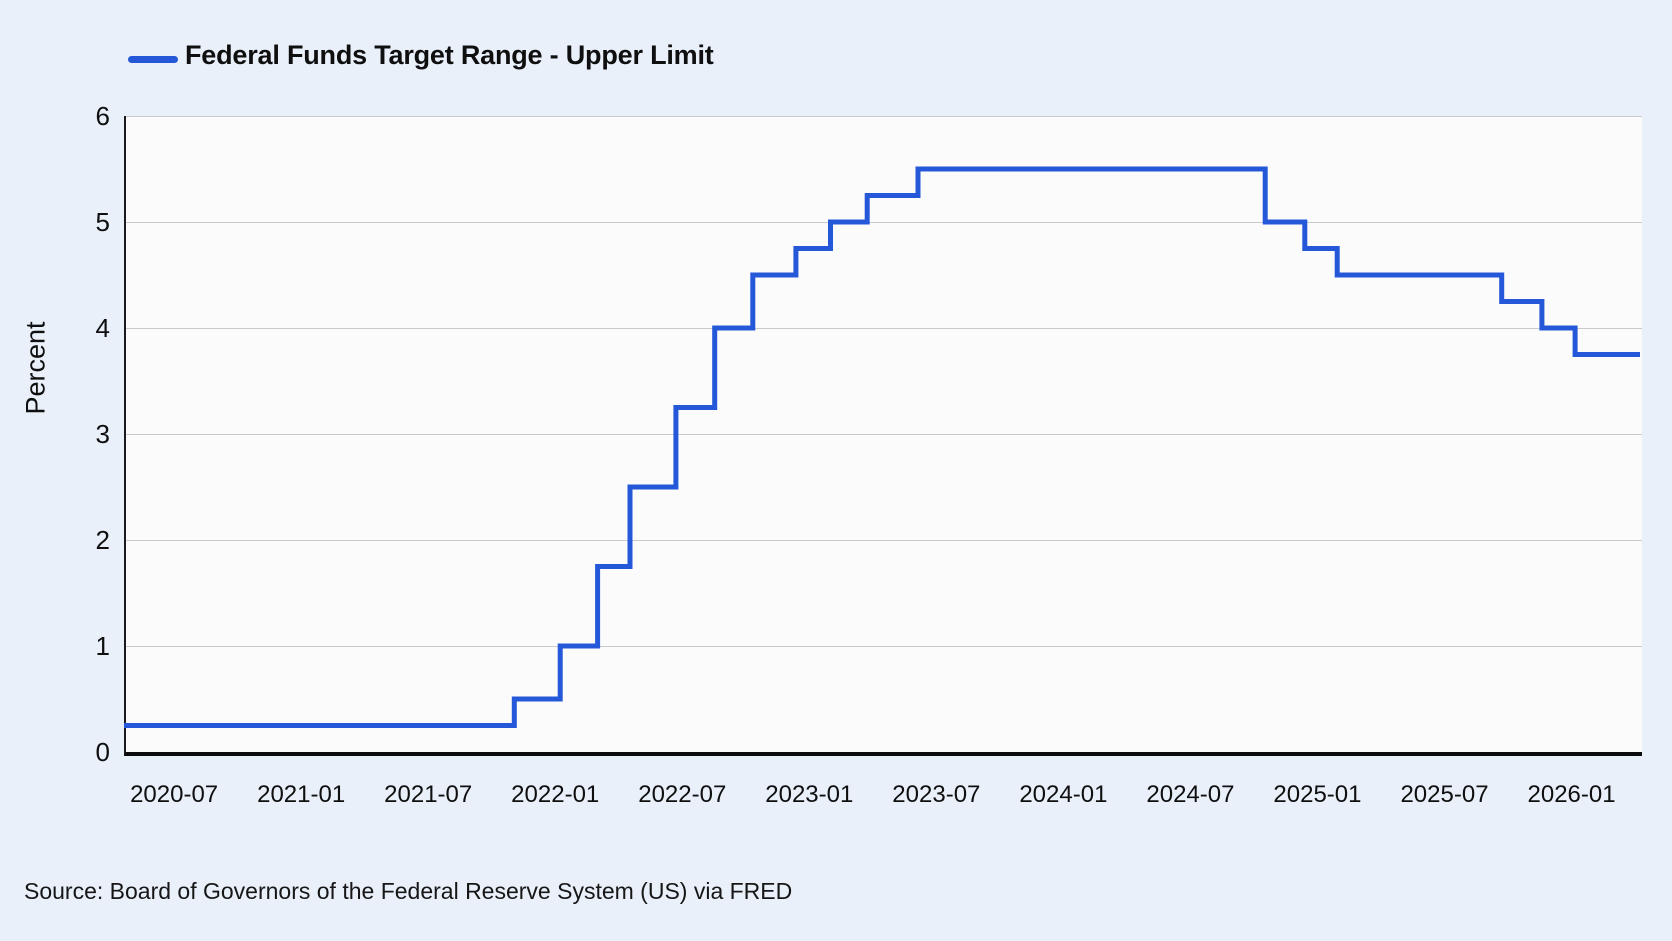  I want to click on y-tick-label-5: 5, so click(102, 222).